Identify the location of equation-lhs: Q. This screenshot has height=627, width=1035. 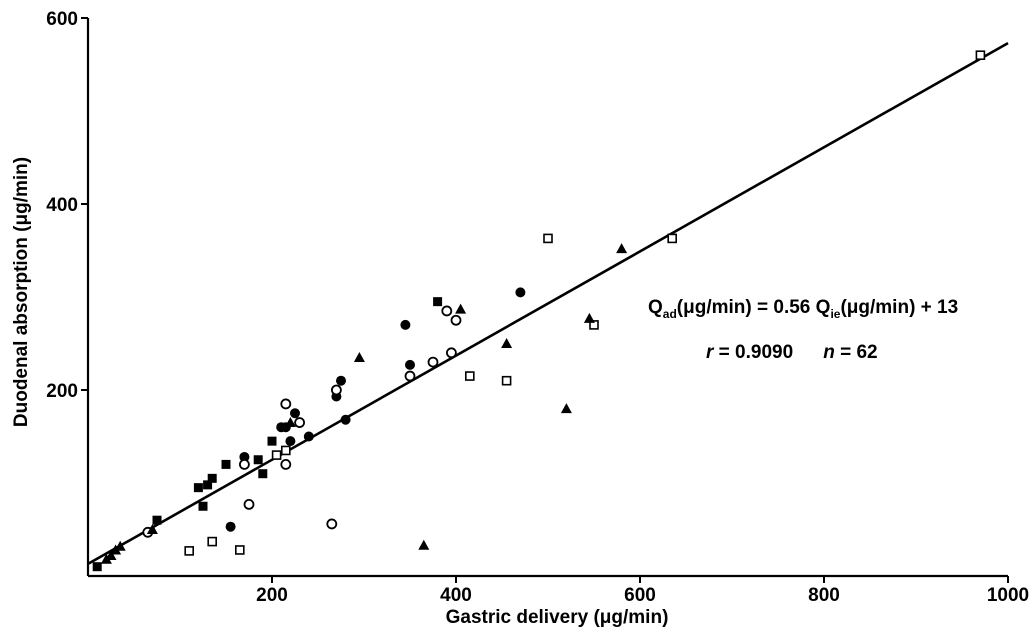
(655, 307).